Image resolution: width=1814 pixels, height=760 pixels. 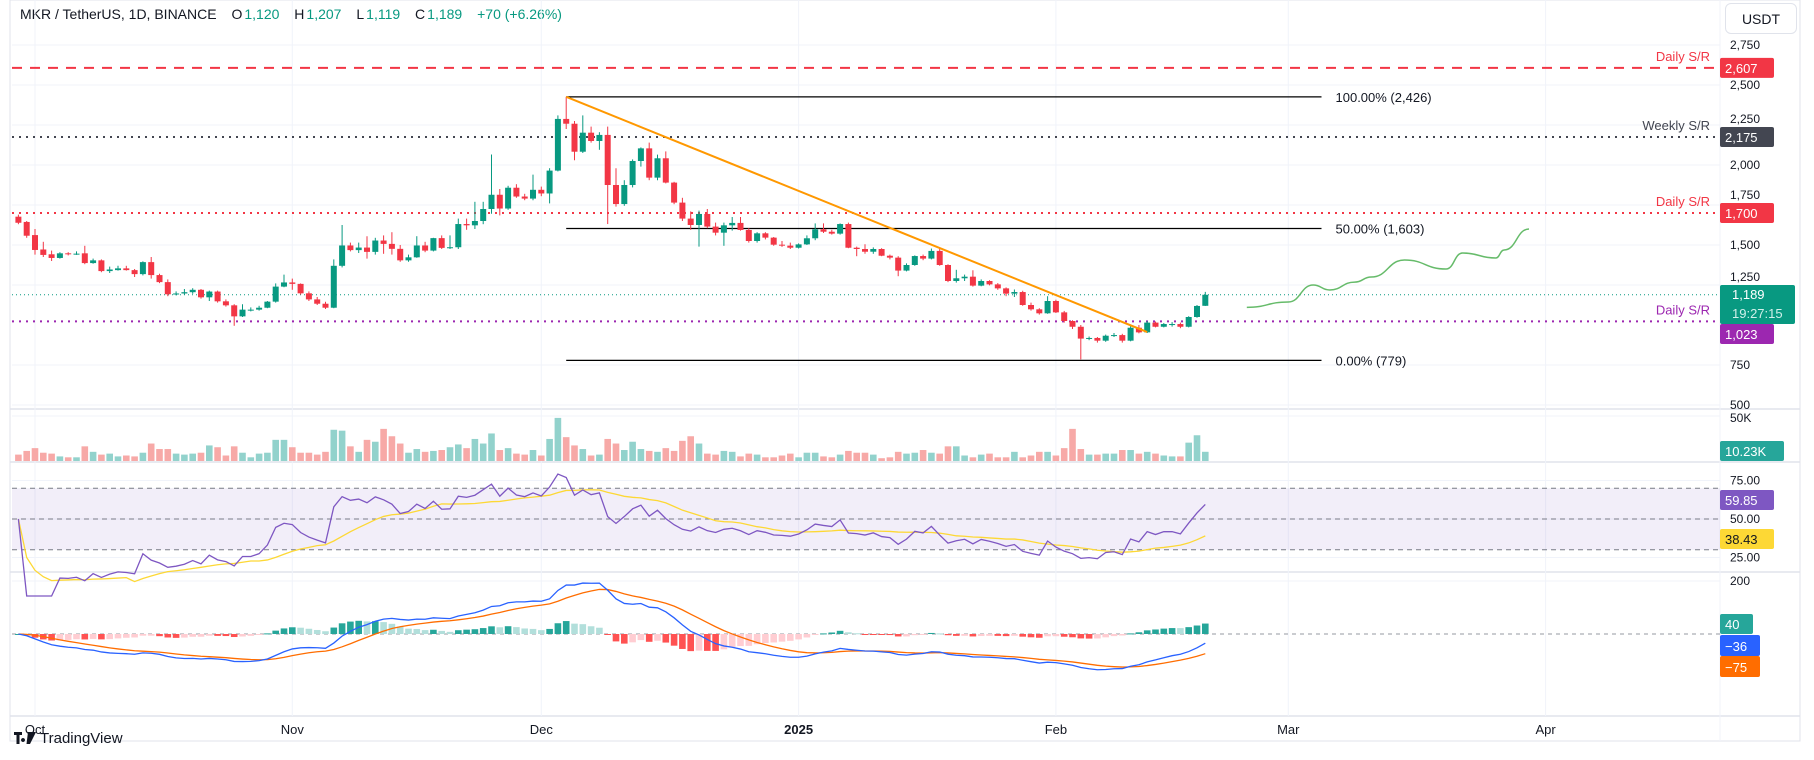 What do you see at coordinates (1741, 137) in the screenshot?
I see `sr-level-price-tag: 2,175` at bounding box center [1741, 137].